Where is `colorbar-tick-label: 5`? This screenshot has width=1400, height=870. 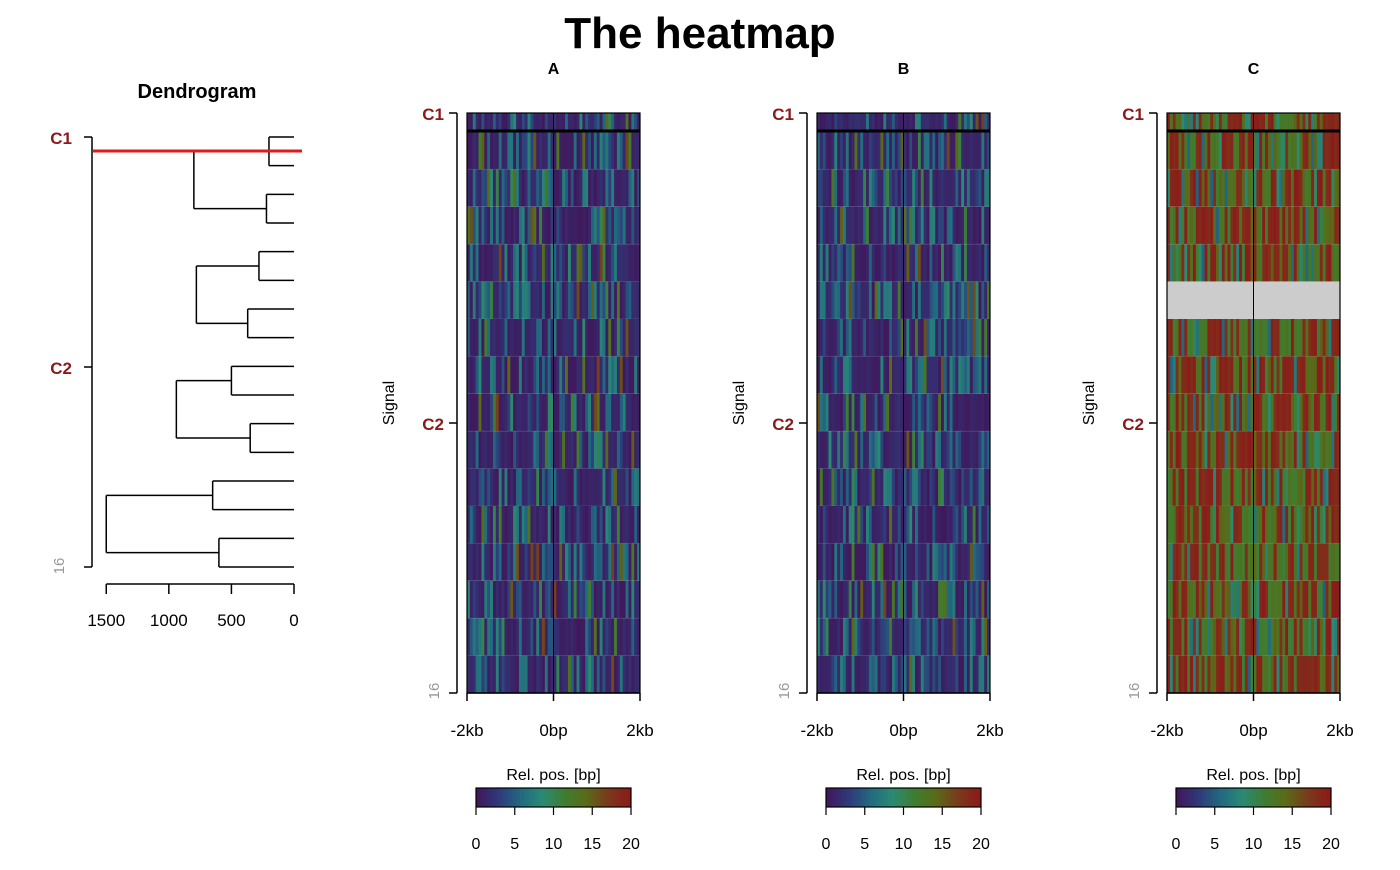
colorbar-tick-label: 5 is located at coordinates (1214, 844).